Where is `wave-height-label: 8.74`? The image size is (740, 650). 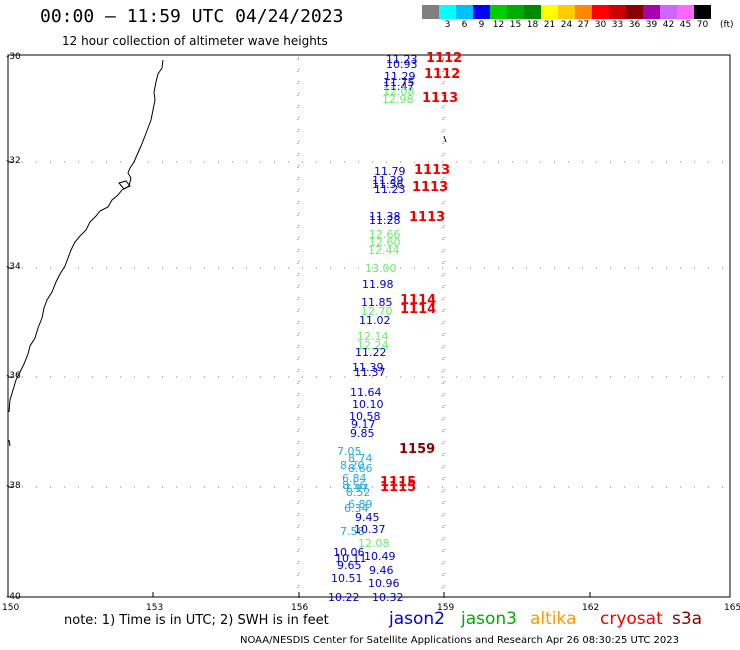 wave-height-label: 8.74 is located at coordinates (360, 458).